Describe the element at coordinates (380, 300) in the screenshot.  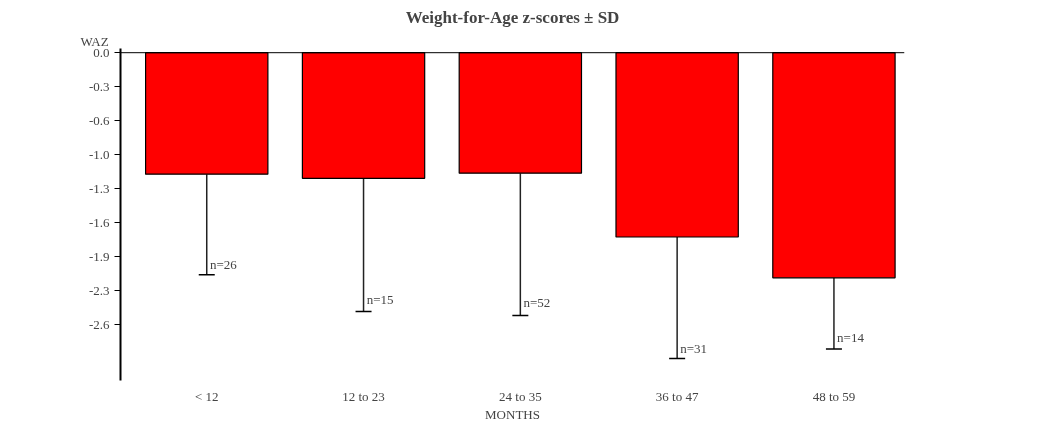
I see `annotation: n=15` at that location.